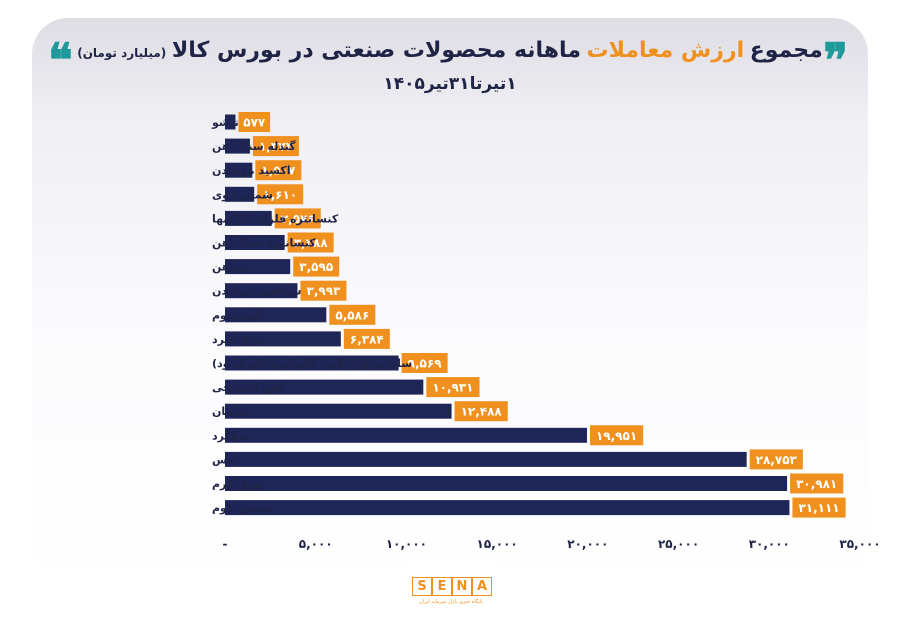 Image resolution: width=900 pixels, height=623 pixels. I want to click on category-label: شمش بلوم, so click(242, 508).